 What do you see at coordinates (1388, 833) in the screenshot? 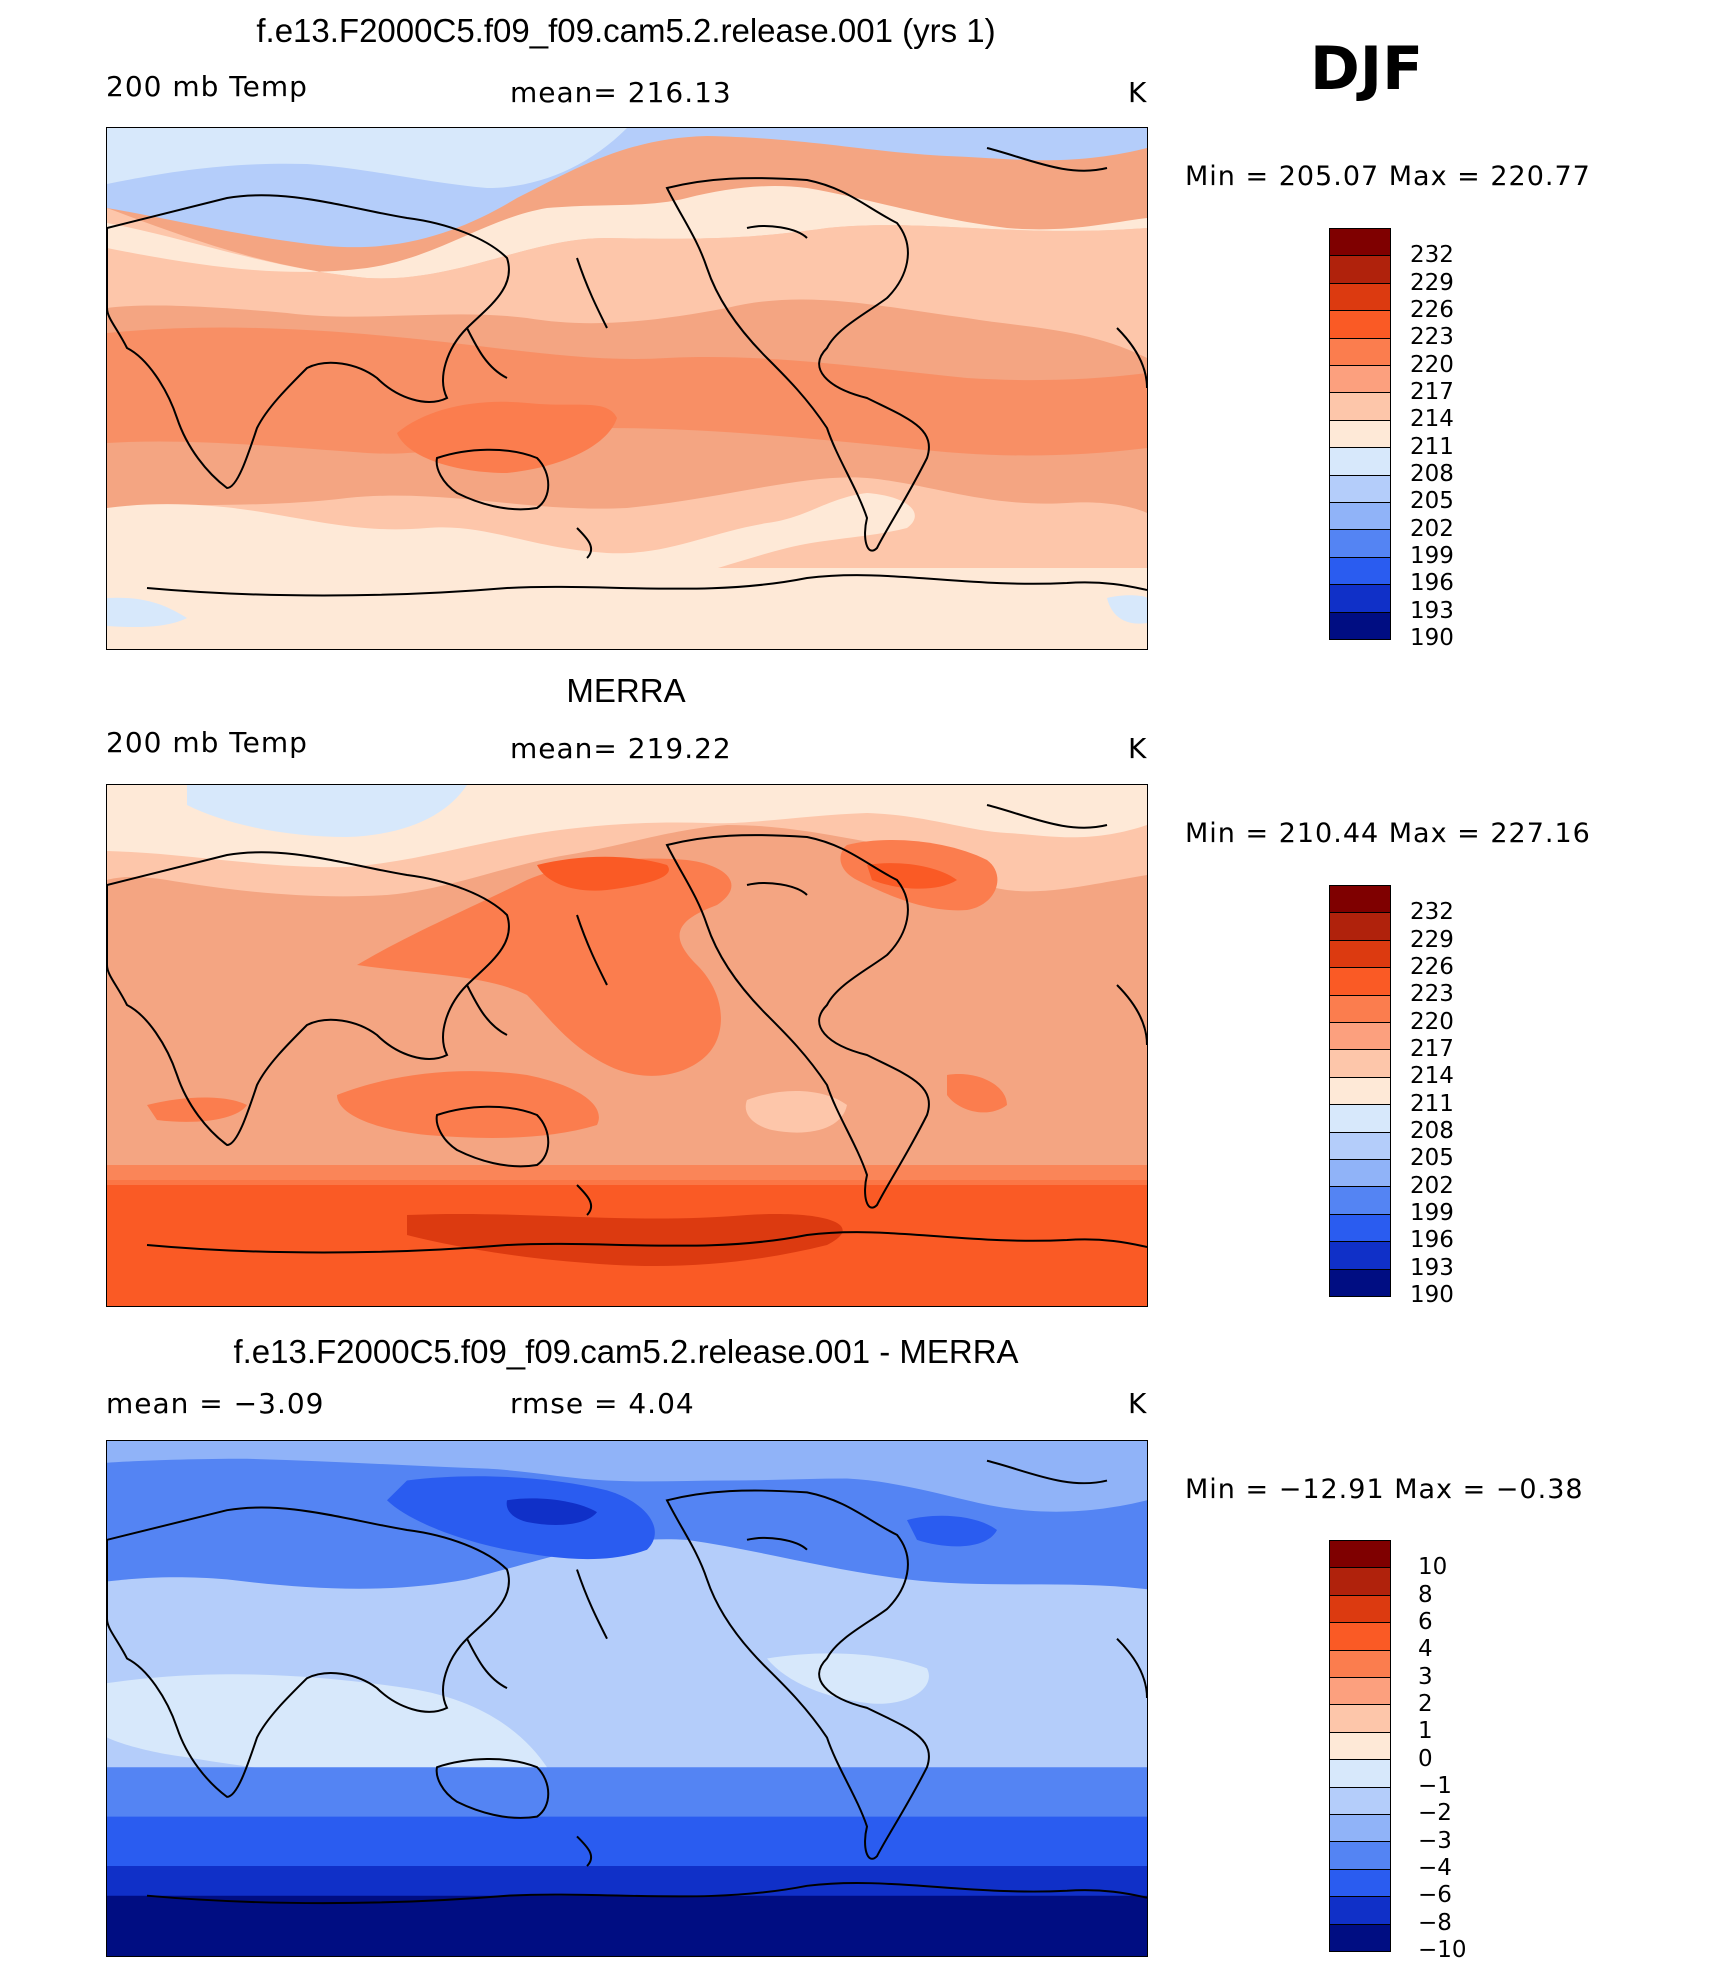
I see `panel2-minmax: Min = 210.44 Max = 227.16` at bounding box center [1388, 833].